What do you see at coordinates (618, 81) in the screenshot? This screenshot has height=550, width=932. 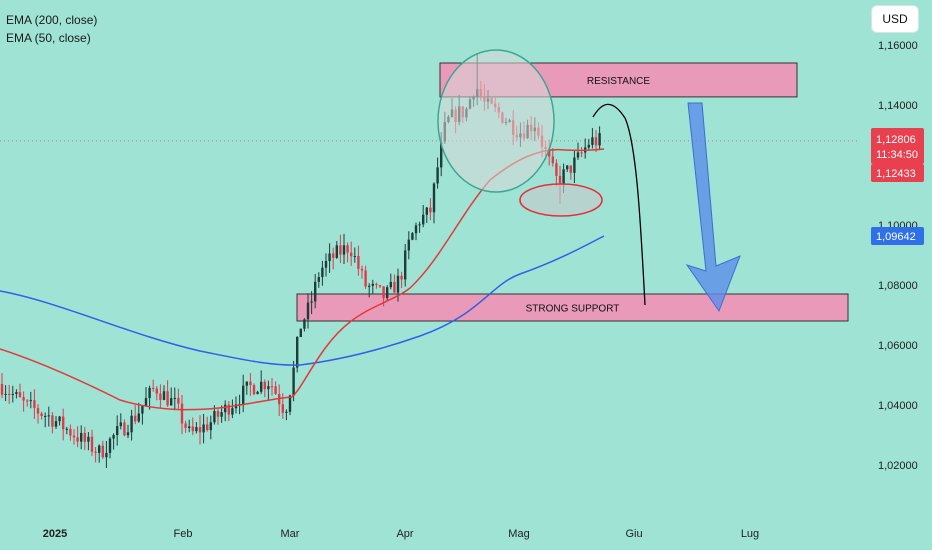 I see `resistance-label: RESISTANCE` at bounding box center [618, 81].